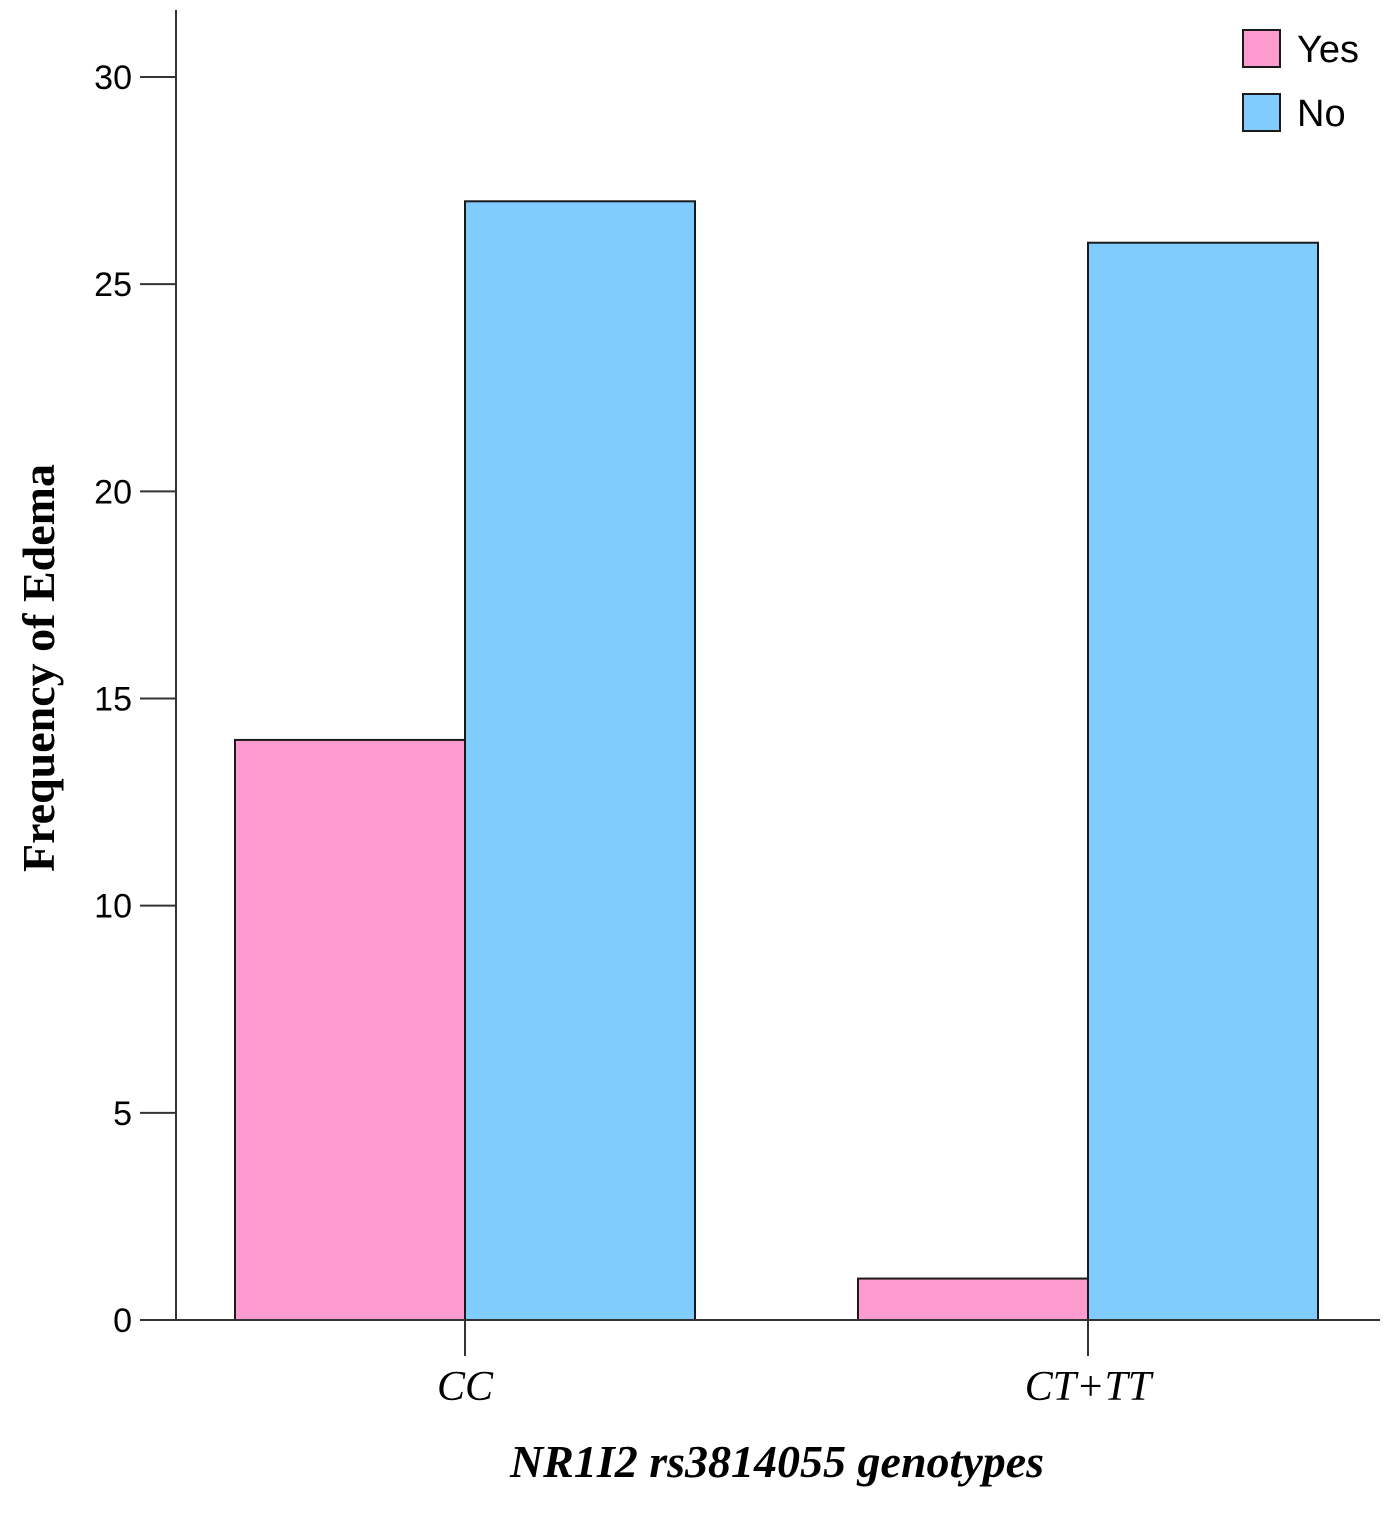 This screenshot has width=1392, height=1515. What do you see at coordinates (350, 1029) in the screenshot?
I see `bar-cc-yes` at bounding box center [350, 1029].